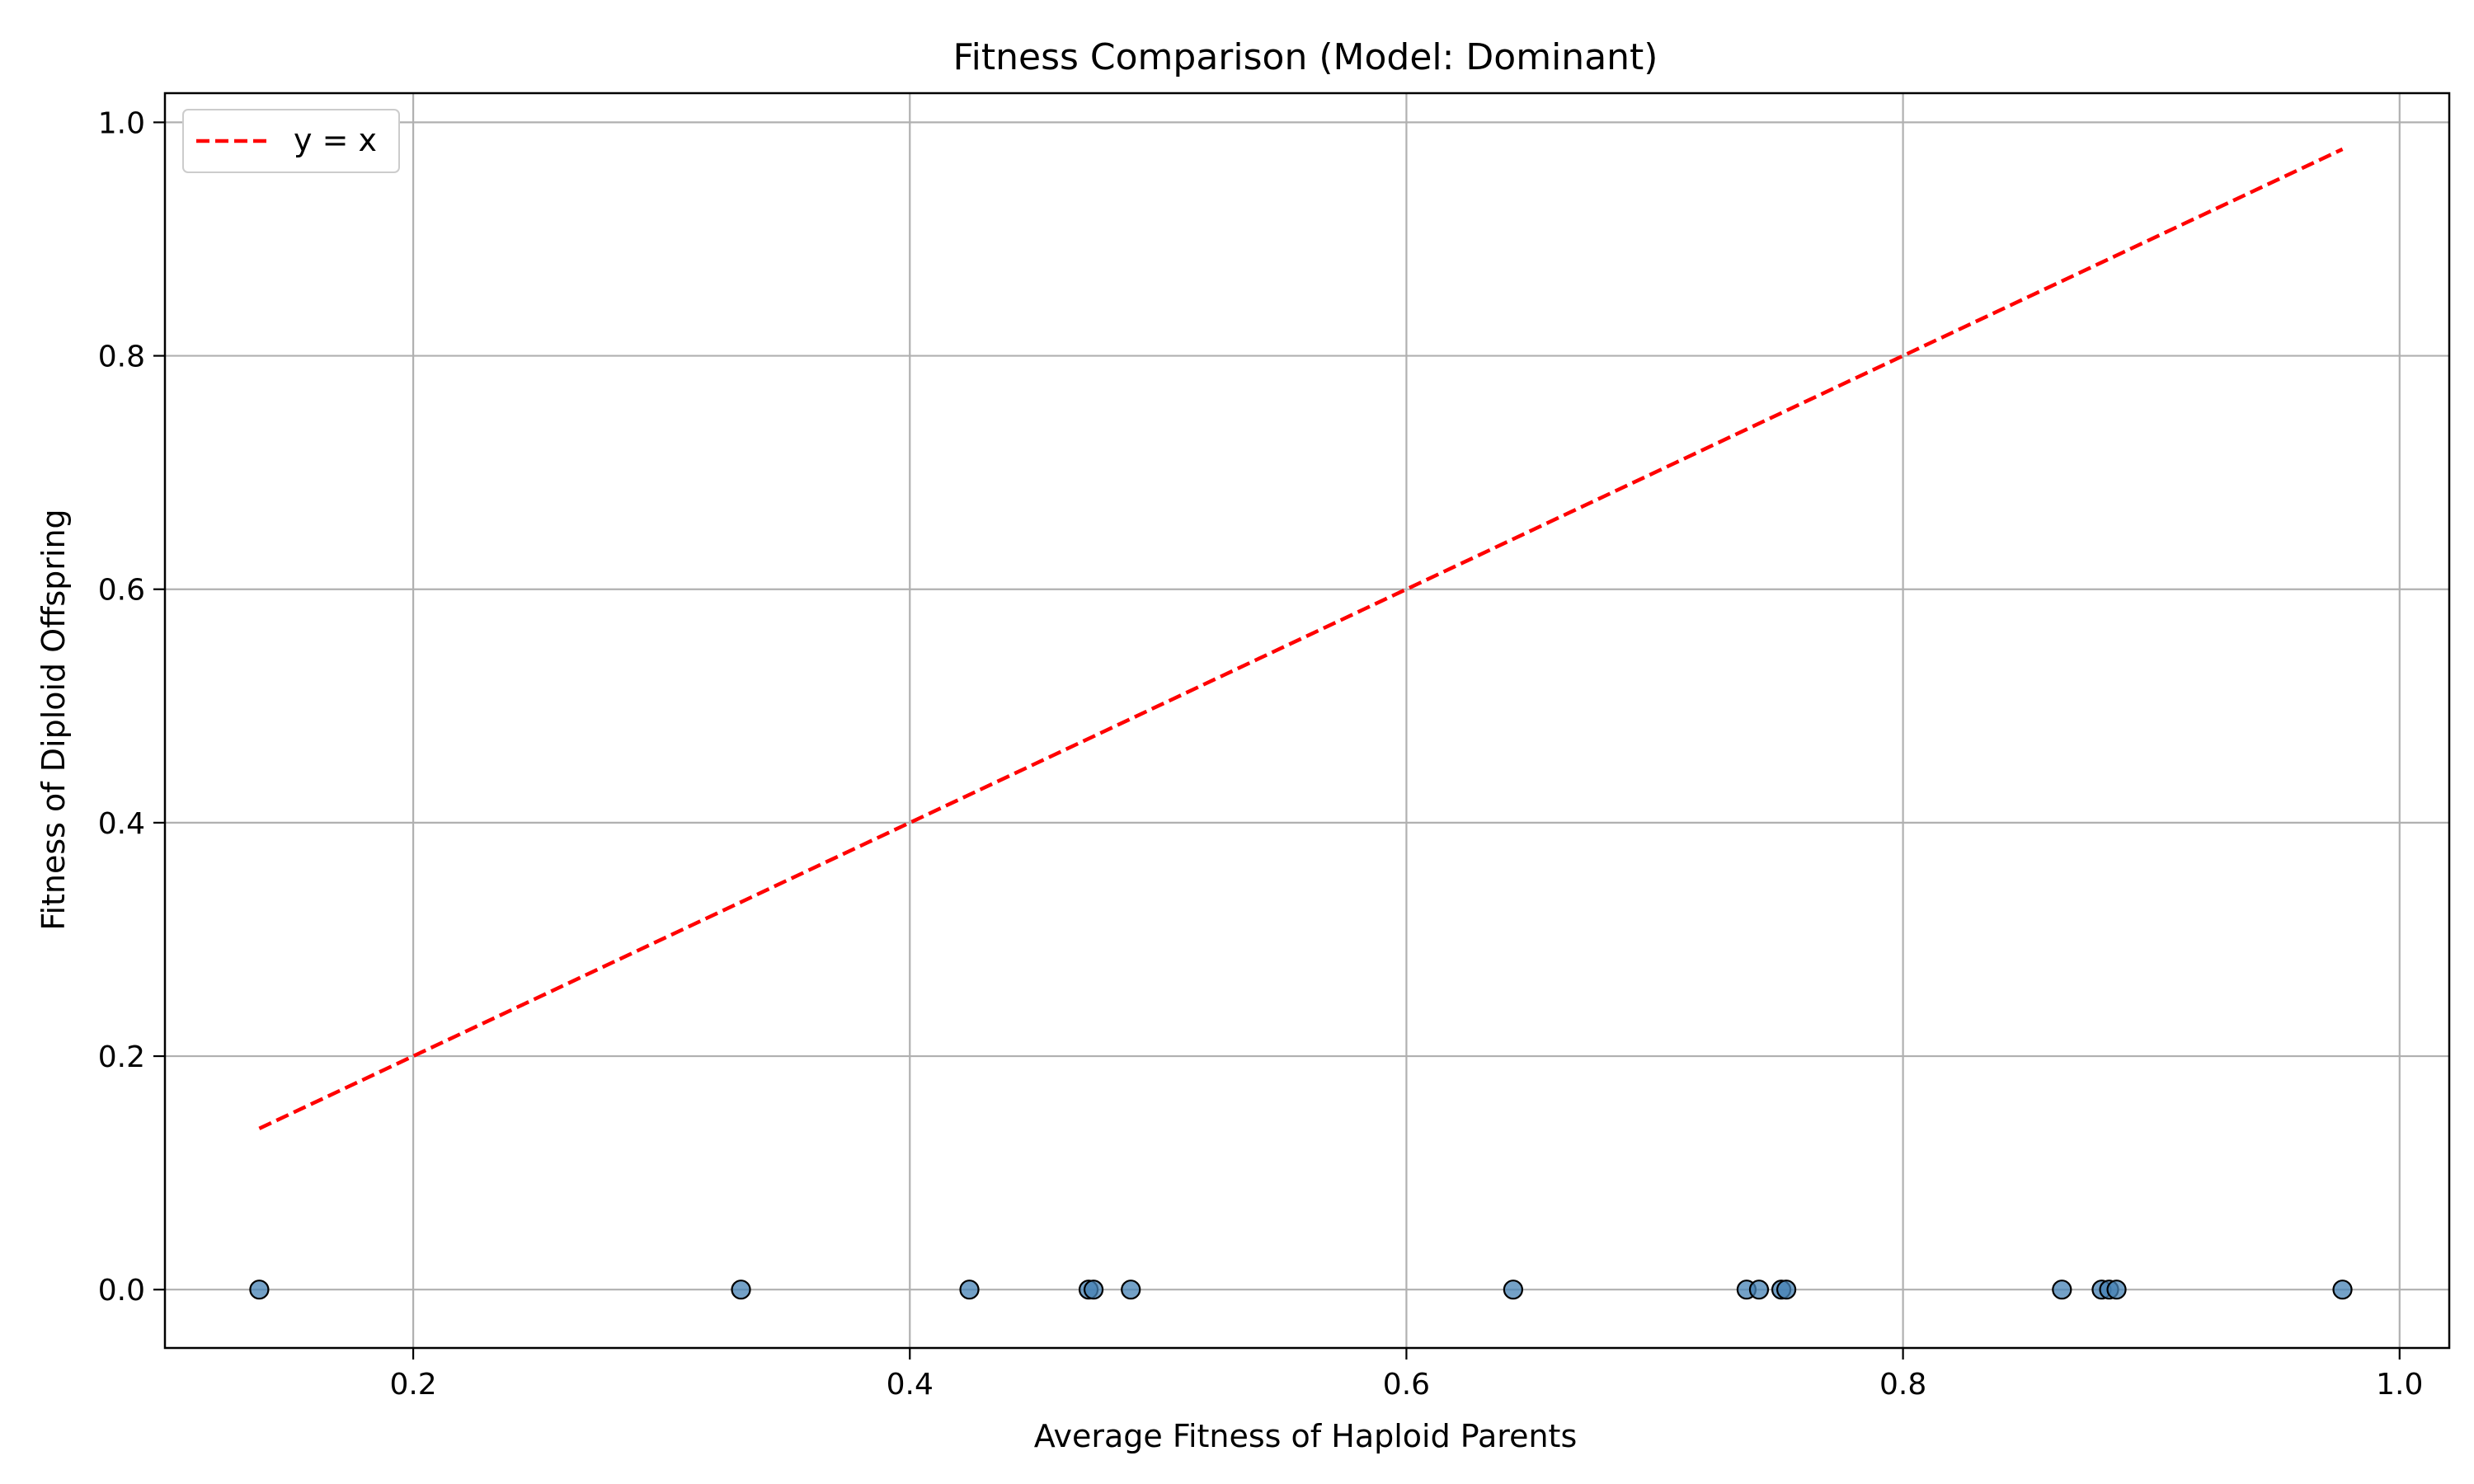  Describe the element at coordinates (412, 1385) in the screenshot. I see `x-tick-label: 0.2` at that location.